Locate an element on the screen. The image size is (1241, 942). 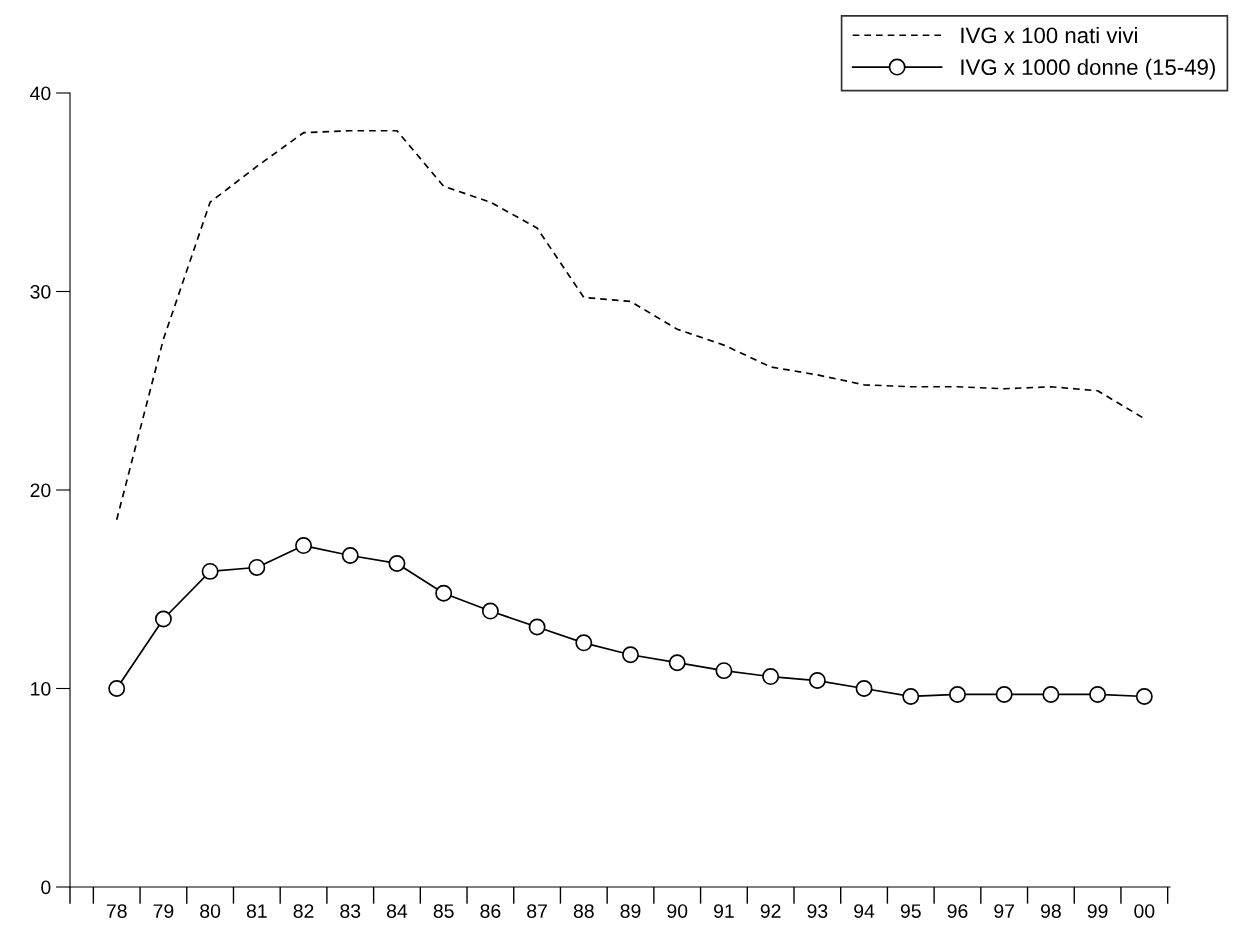
y-tick-label: 0 is located at coordinates (46, 887).